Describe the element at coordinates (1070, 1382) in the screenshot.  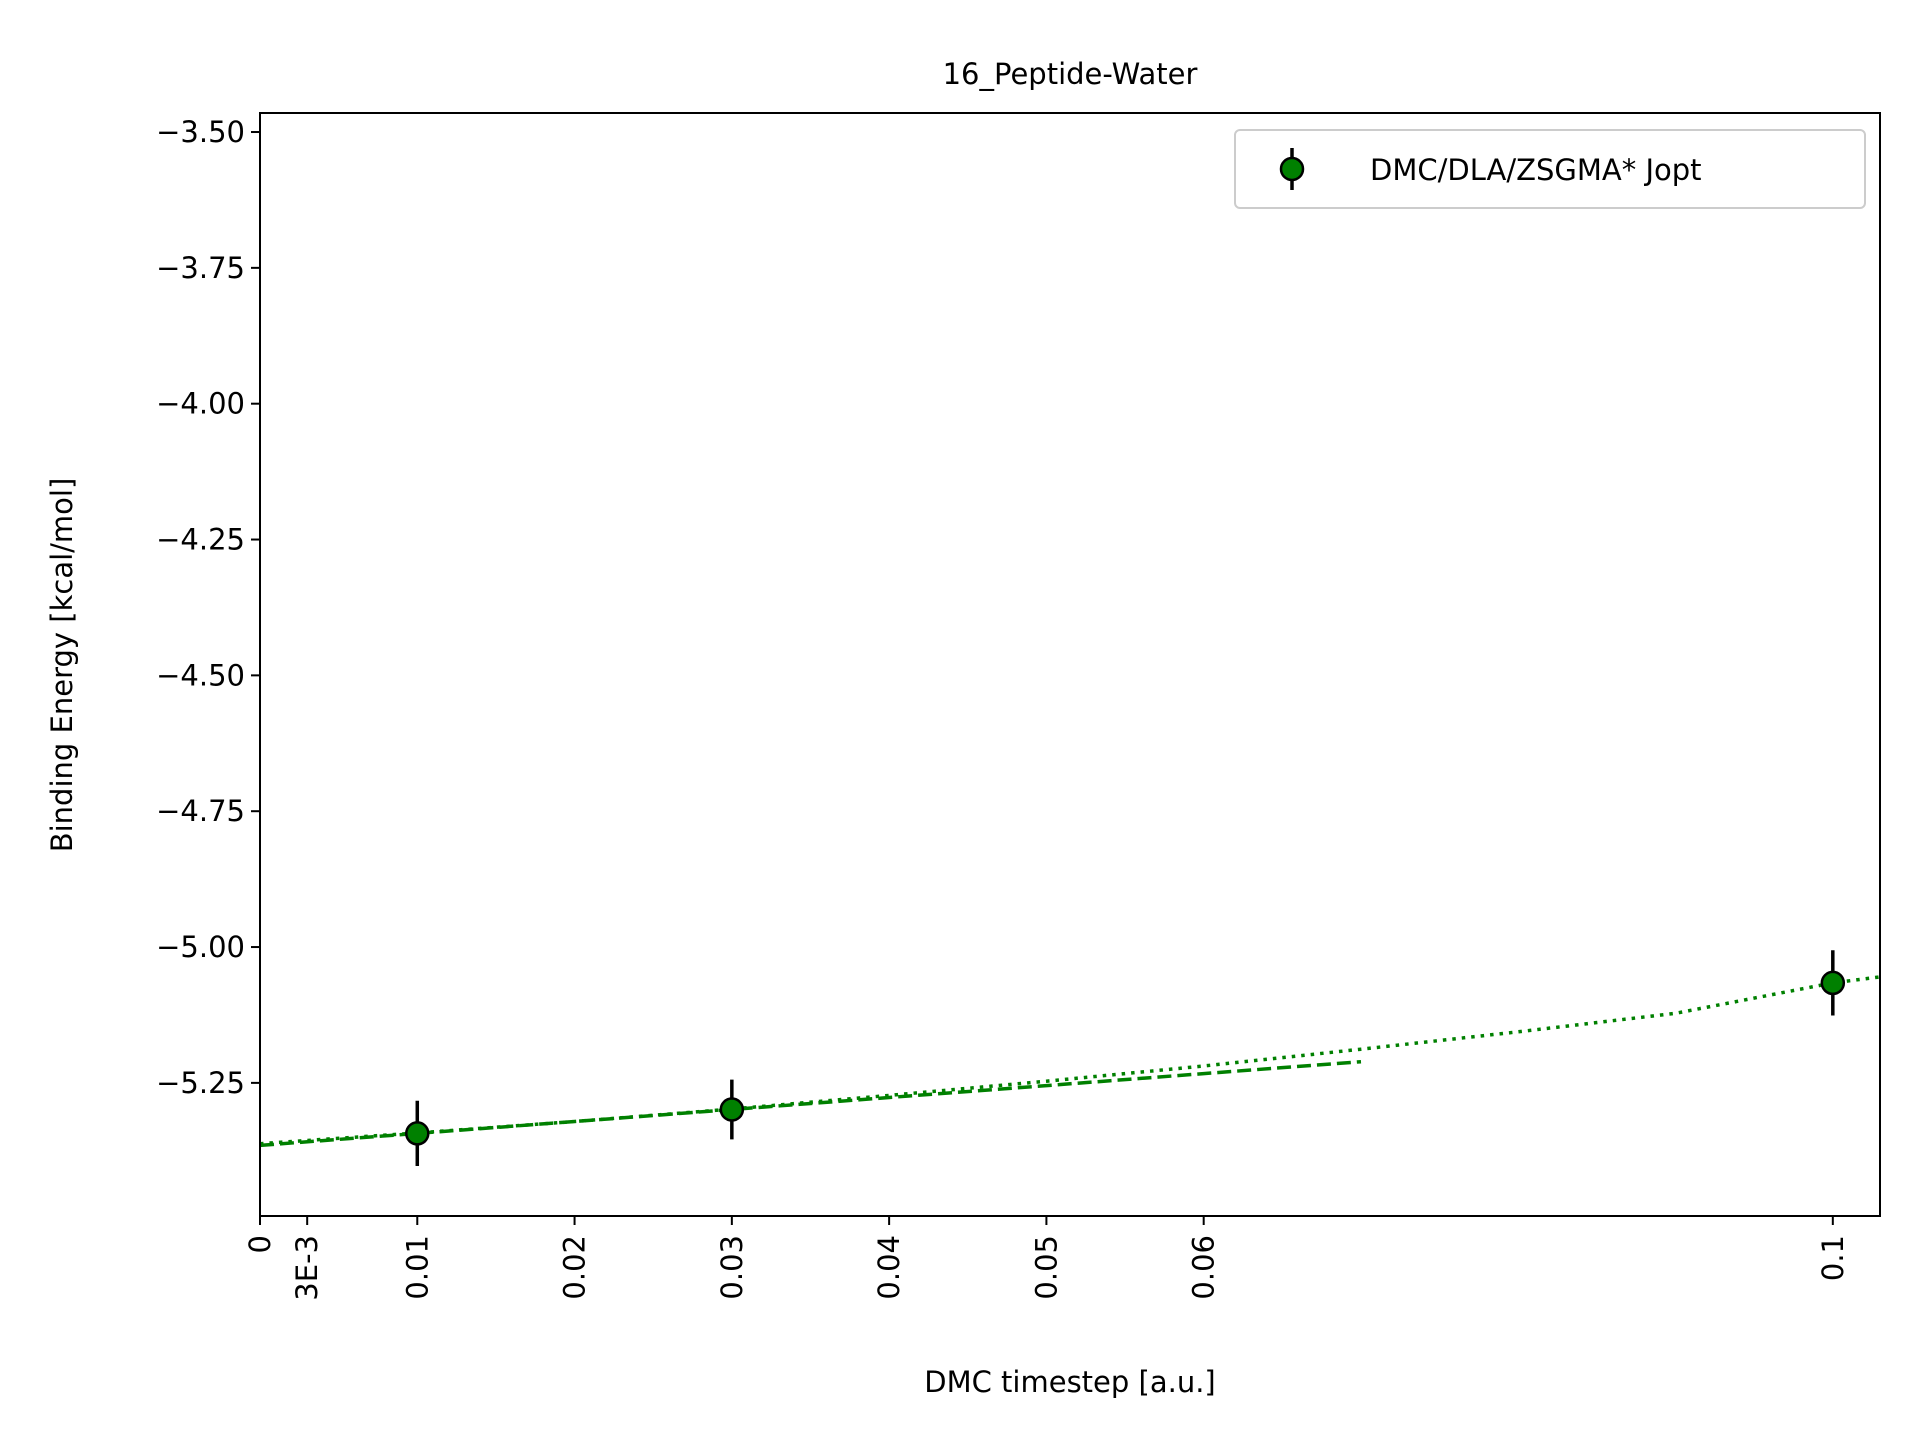
I see `x-axis-label: DMC timestep [a.u.]` at that location.